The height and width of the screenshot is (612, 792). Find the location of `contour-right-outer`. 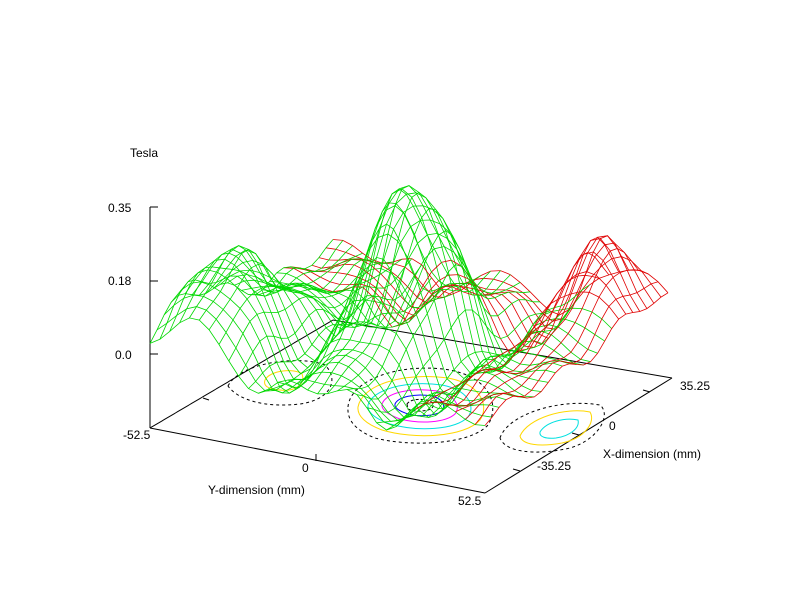

contour-right-outer is located at coordinates (552, 427).